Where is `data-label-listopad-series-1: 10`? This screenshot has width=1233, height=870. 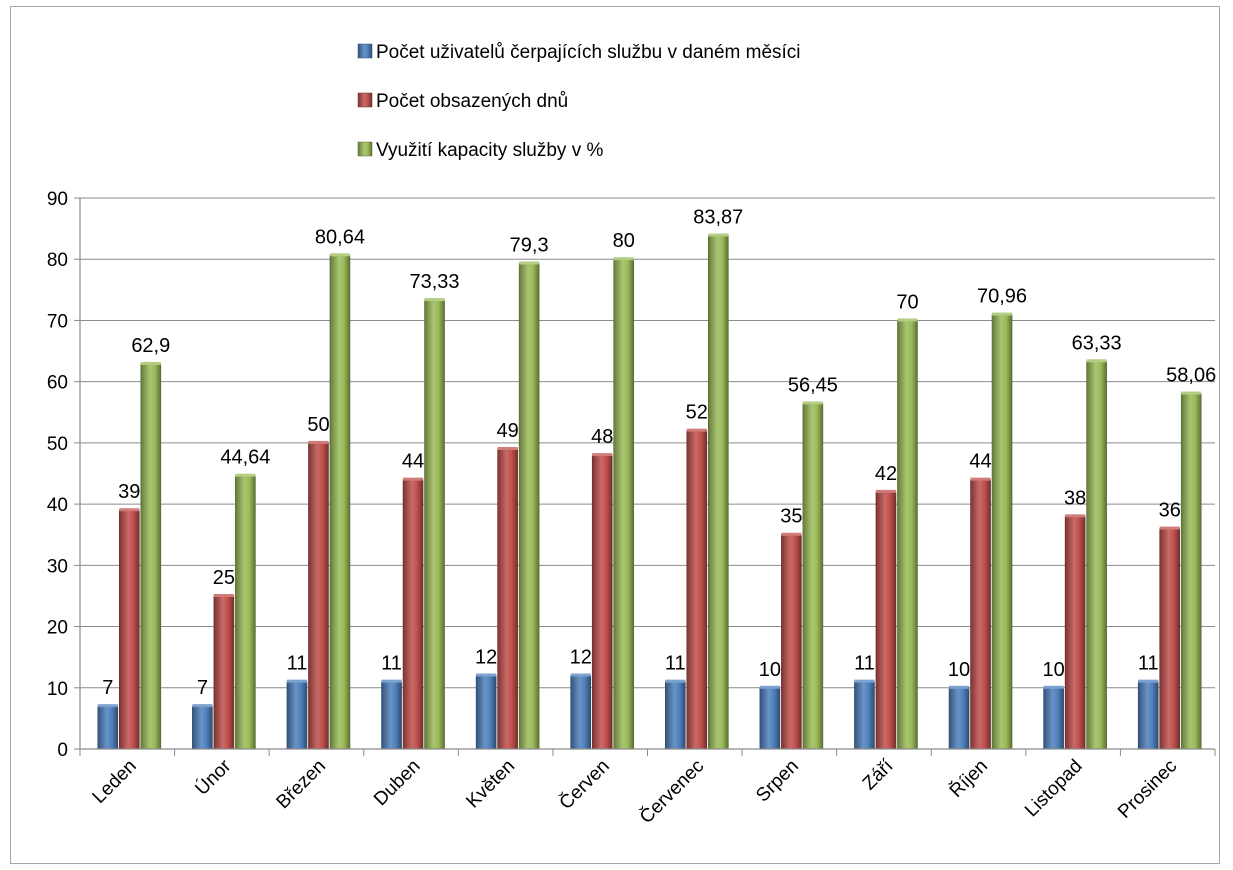 data-label-listopad-series-1: 10 is located at coordinates (1054, 670).